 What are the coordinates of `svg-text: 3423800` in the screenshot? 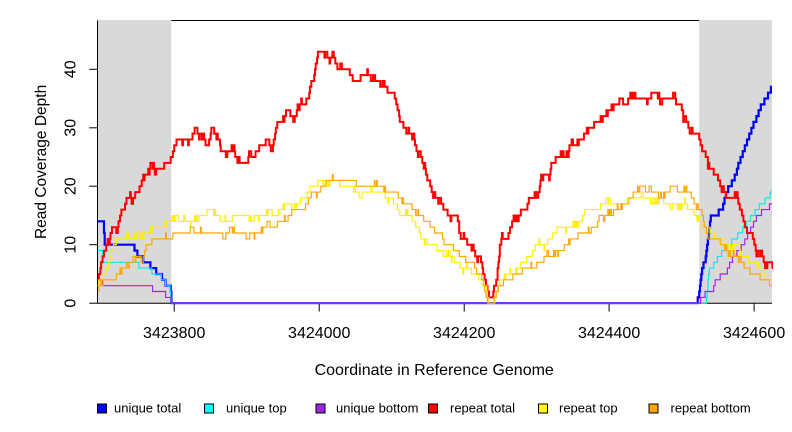 It's located at (174, 333).